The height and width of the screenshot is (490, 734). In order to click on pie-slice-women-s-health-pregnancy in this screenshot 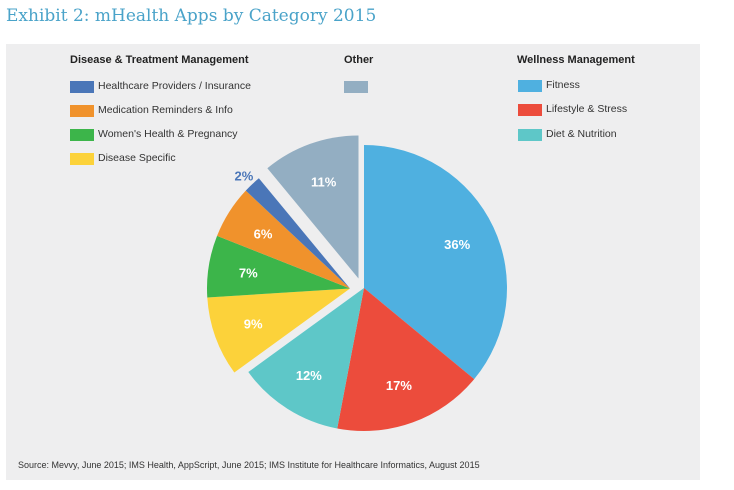, I will do `click(279, 266)`.